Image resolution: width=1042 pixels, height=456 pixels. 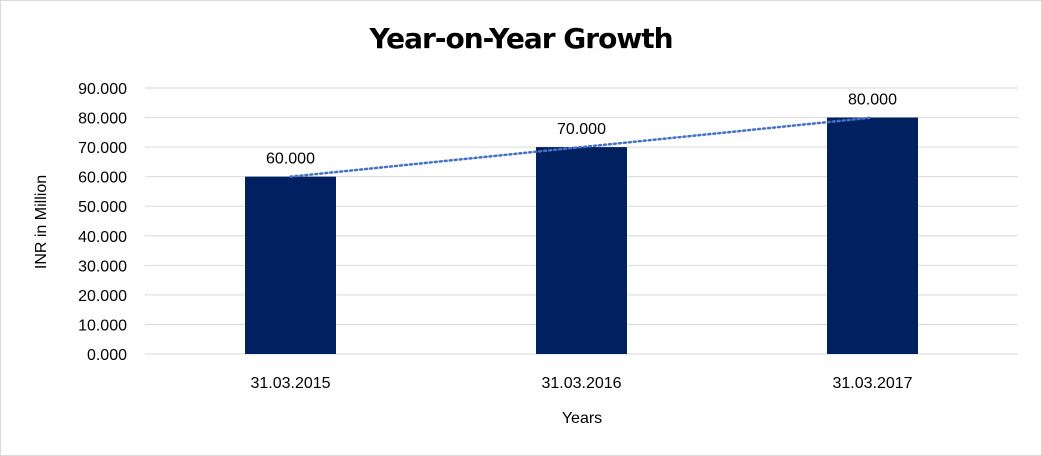 I want to click on x-tick-labels: 31.03.2015 31.03.2016 31.03.2017, so click(x=581, y=383).